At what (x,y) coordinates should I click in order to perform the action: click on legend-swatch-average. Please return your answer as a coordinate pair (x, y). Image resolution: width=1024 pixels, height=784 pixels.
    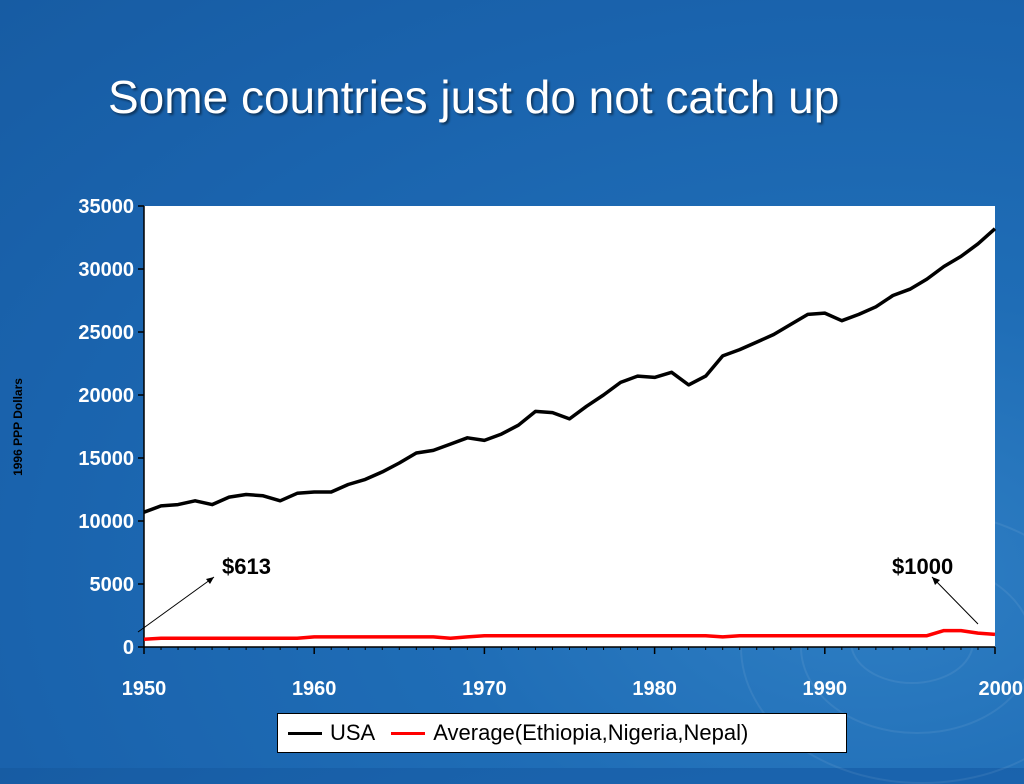
    Looking at the image, I should click on (408, 733).